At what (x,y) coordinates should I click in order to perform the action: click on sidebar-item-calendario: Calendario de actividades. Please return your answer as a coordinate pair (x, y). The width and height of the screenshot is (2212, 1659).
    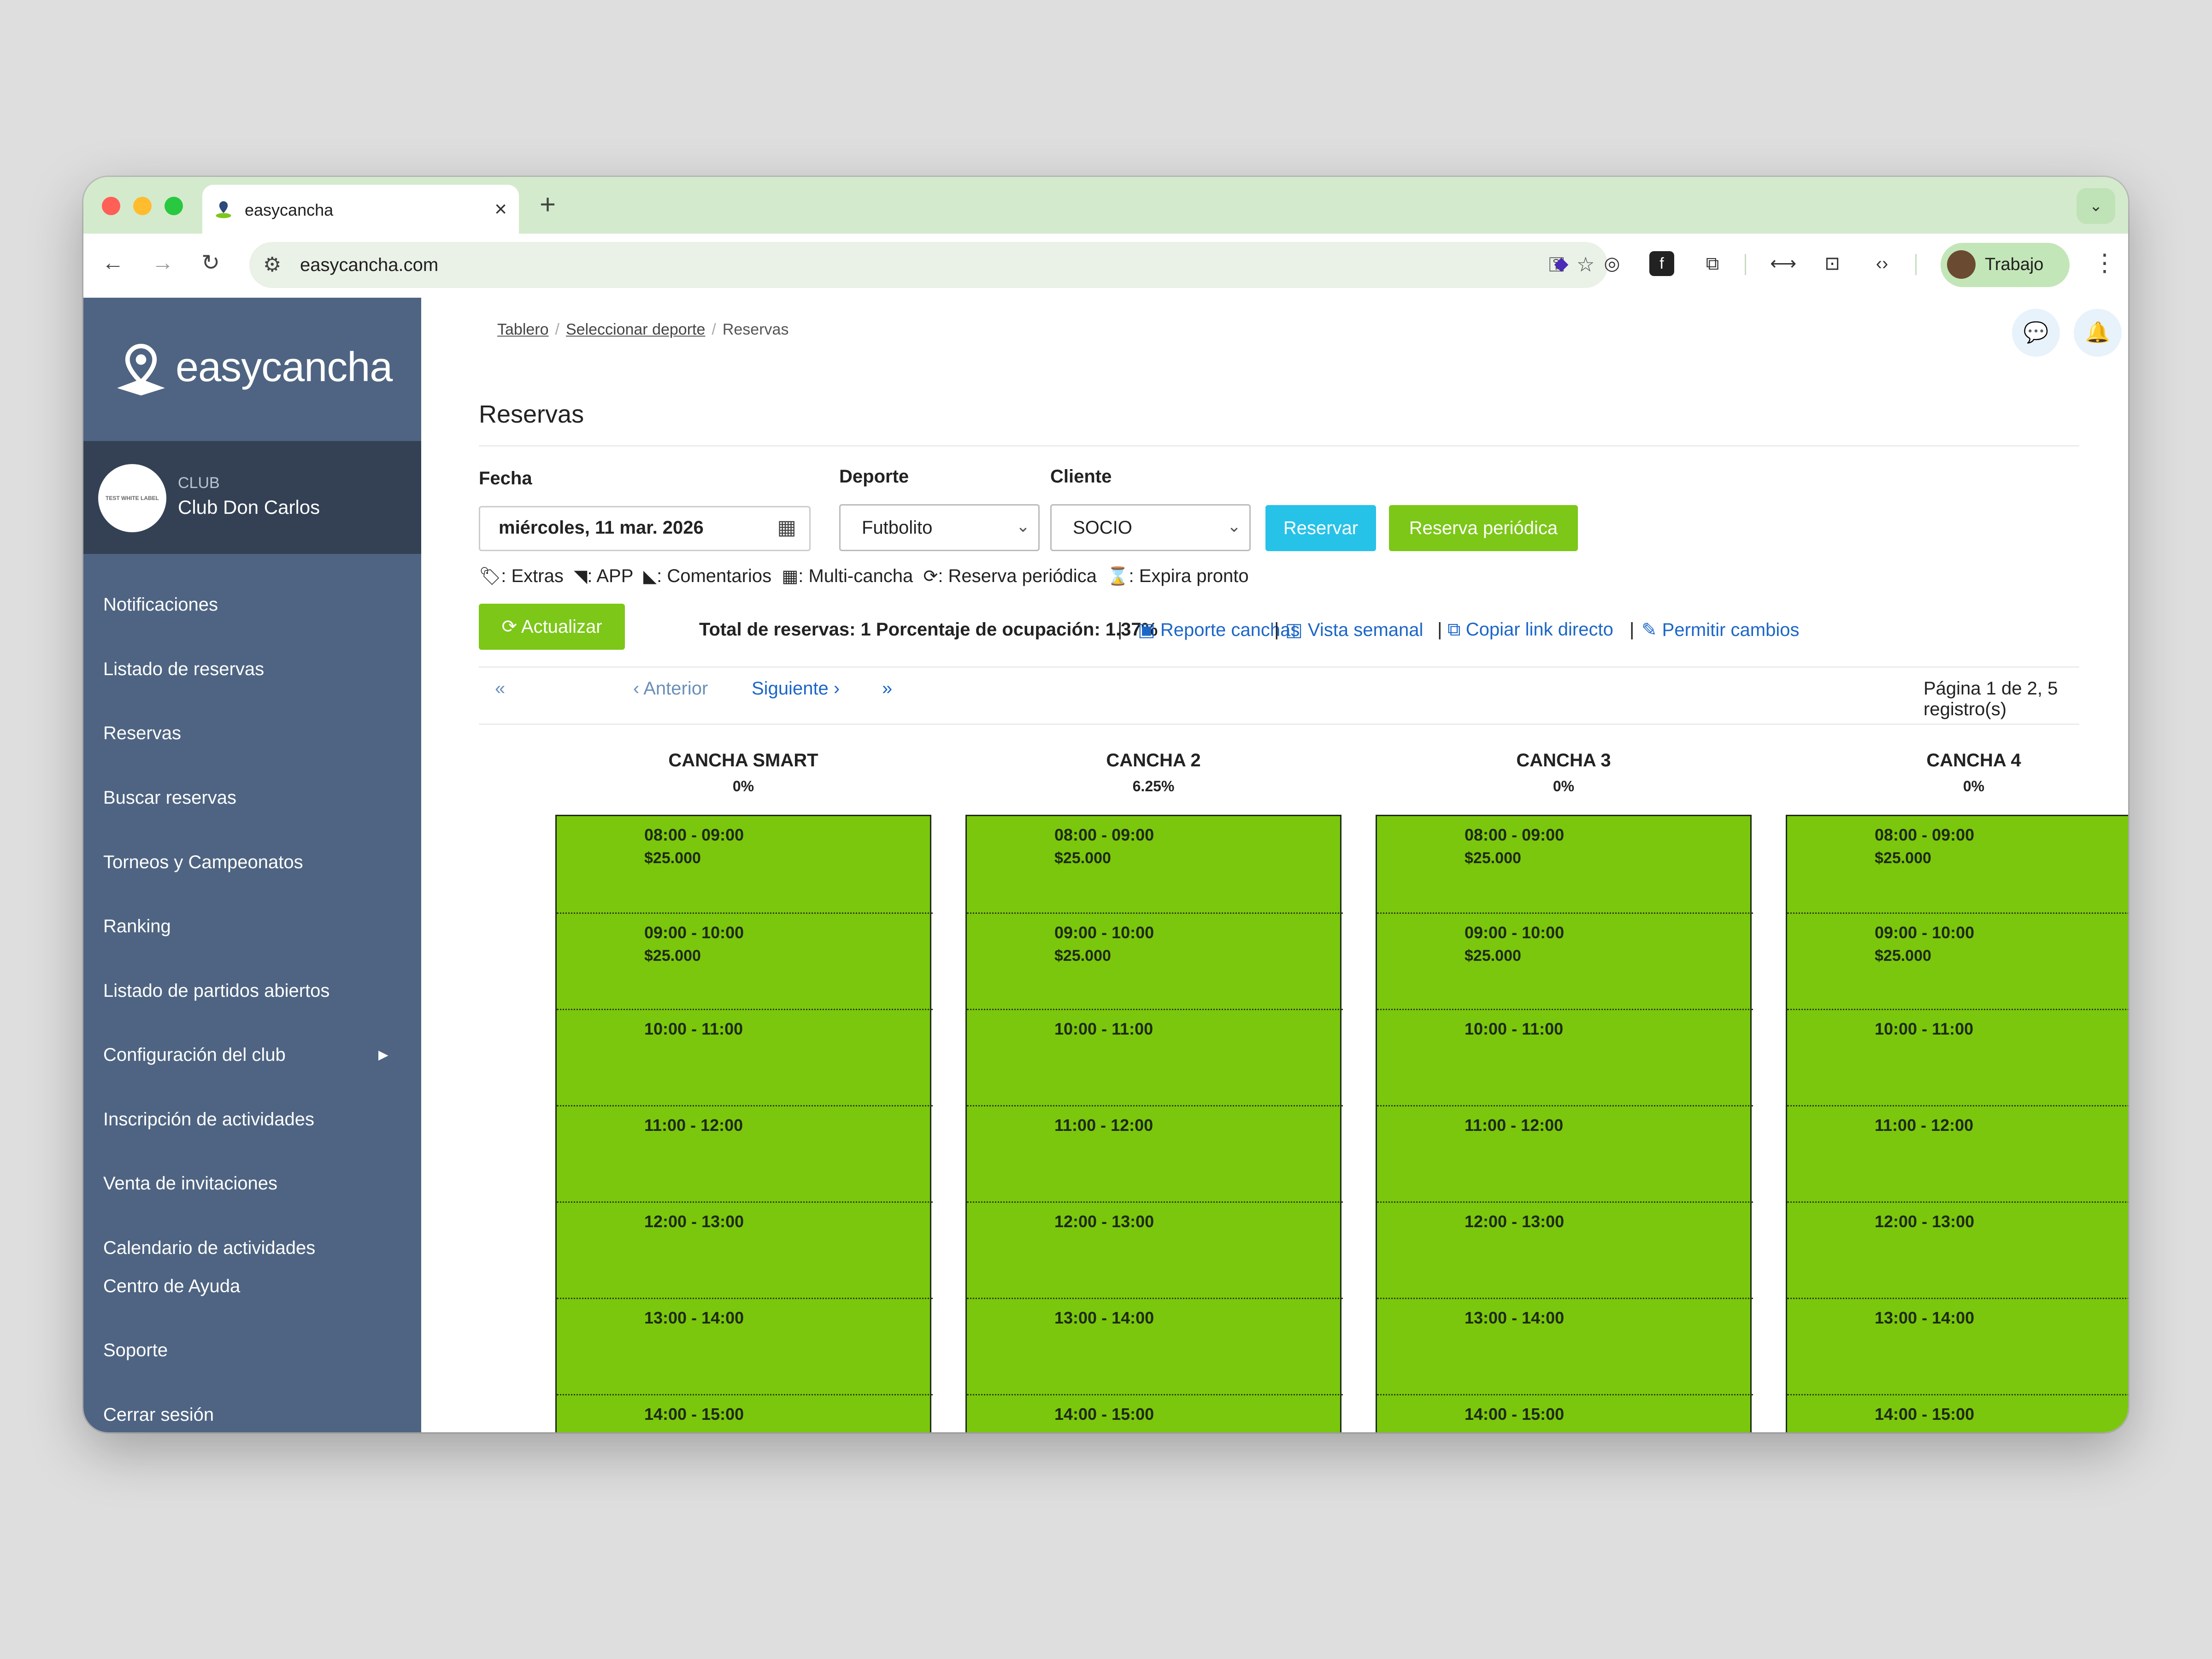
    Looking at the image, I should click on (209, 1248).